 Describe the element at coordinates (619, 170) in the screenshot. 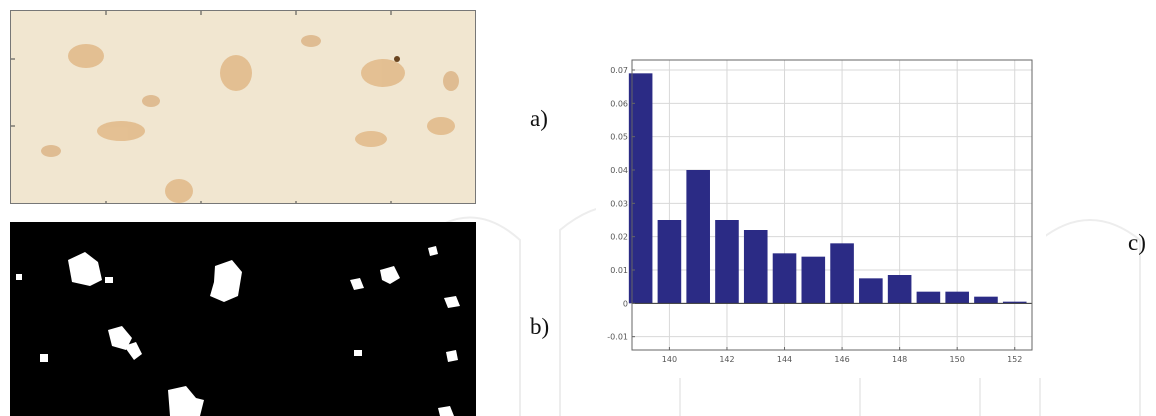

I see `y-tick-label: 0.04` at that location.